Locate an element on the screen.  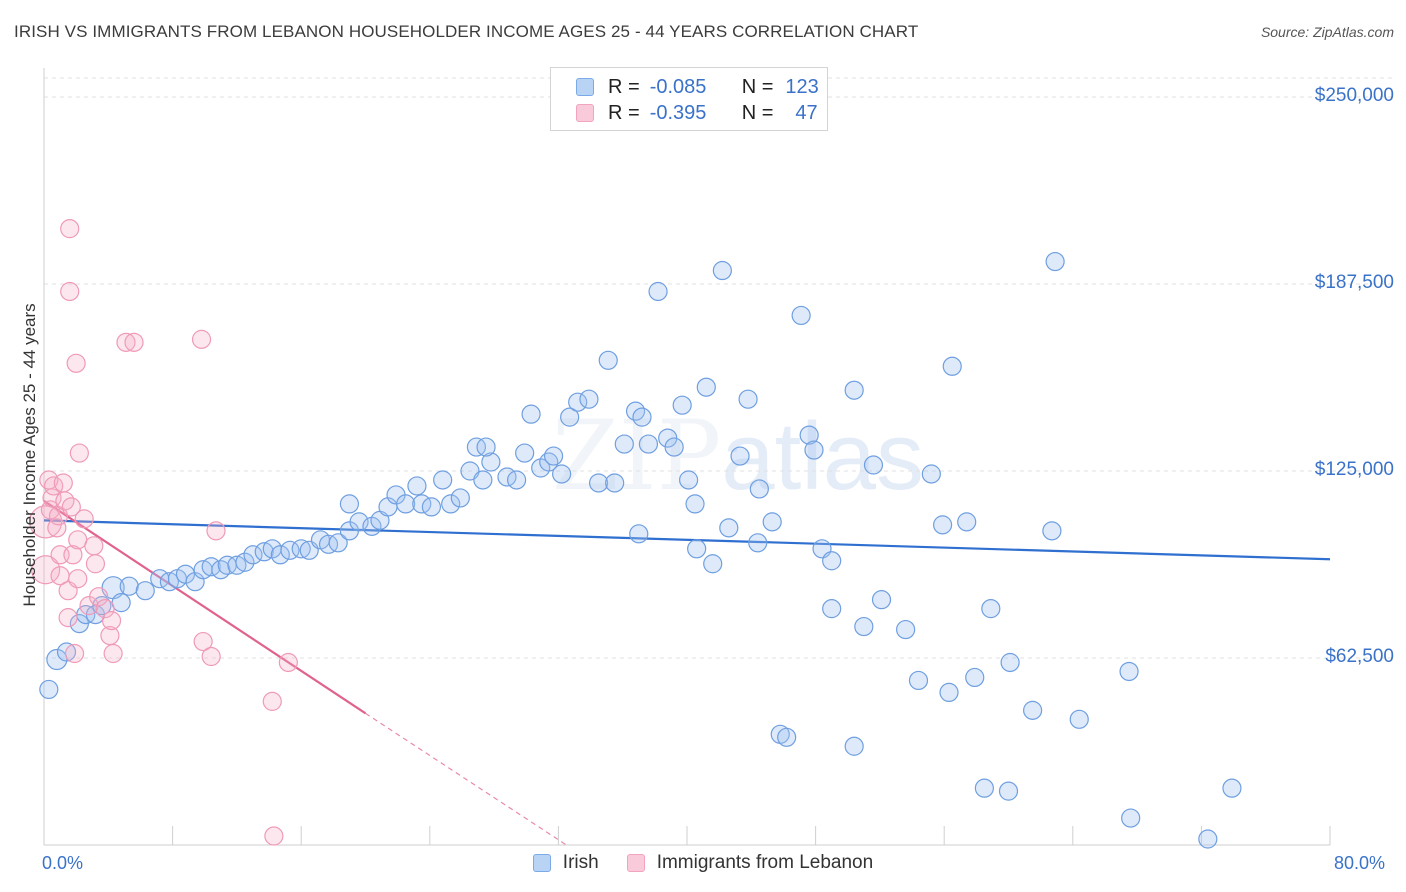
irish-trend-line is located at coordinates (687, 540).